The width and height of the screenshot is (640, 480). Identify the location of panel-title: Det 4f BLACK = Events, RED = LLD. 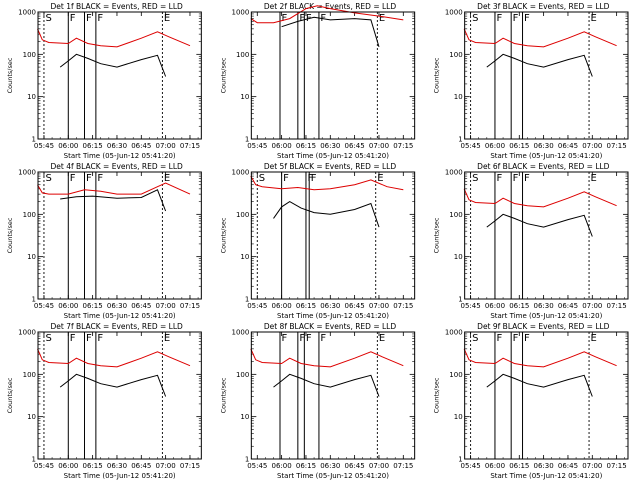
(117, 166).